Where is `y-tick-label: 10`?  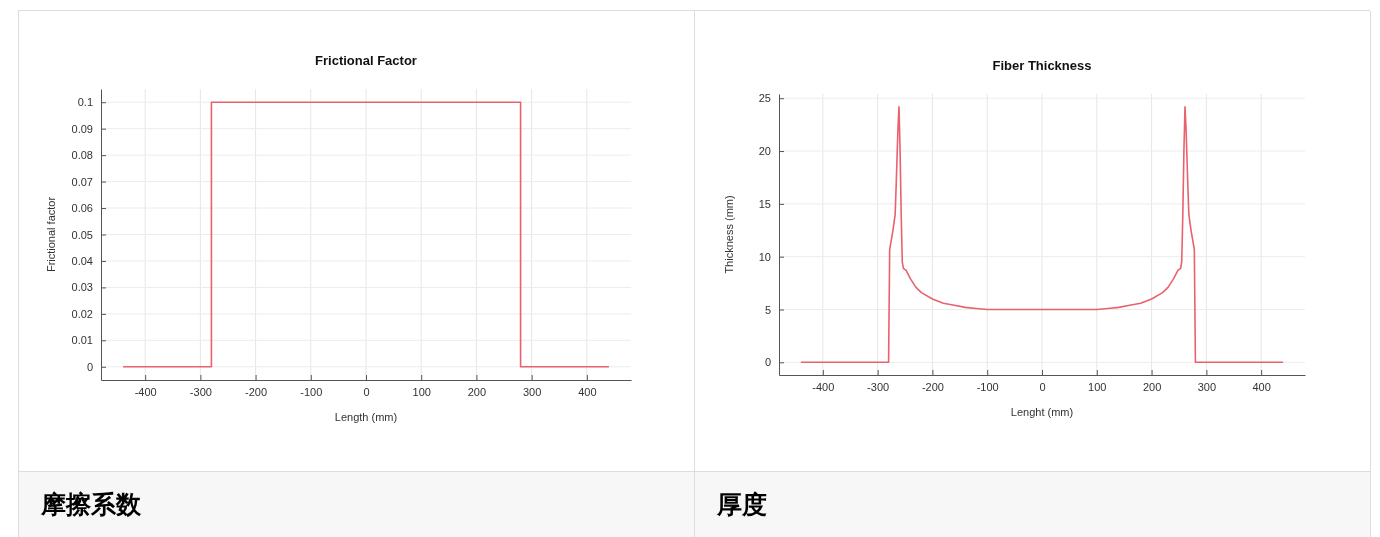
y-tick-label: 10 is located at coordinates (764, 256).